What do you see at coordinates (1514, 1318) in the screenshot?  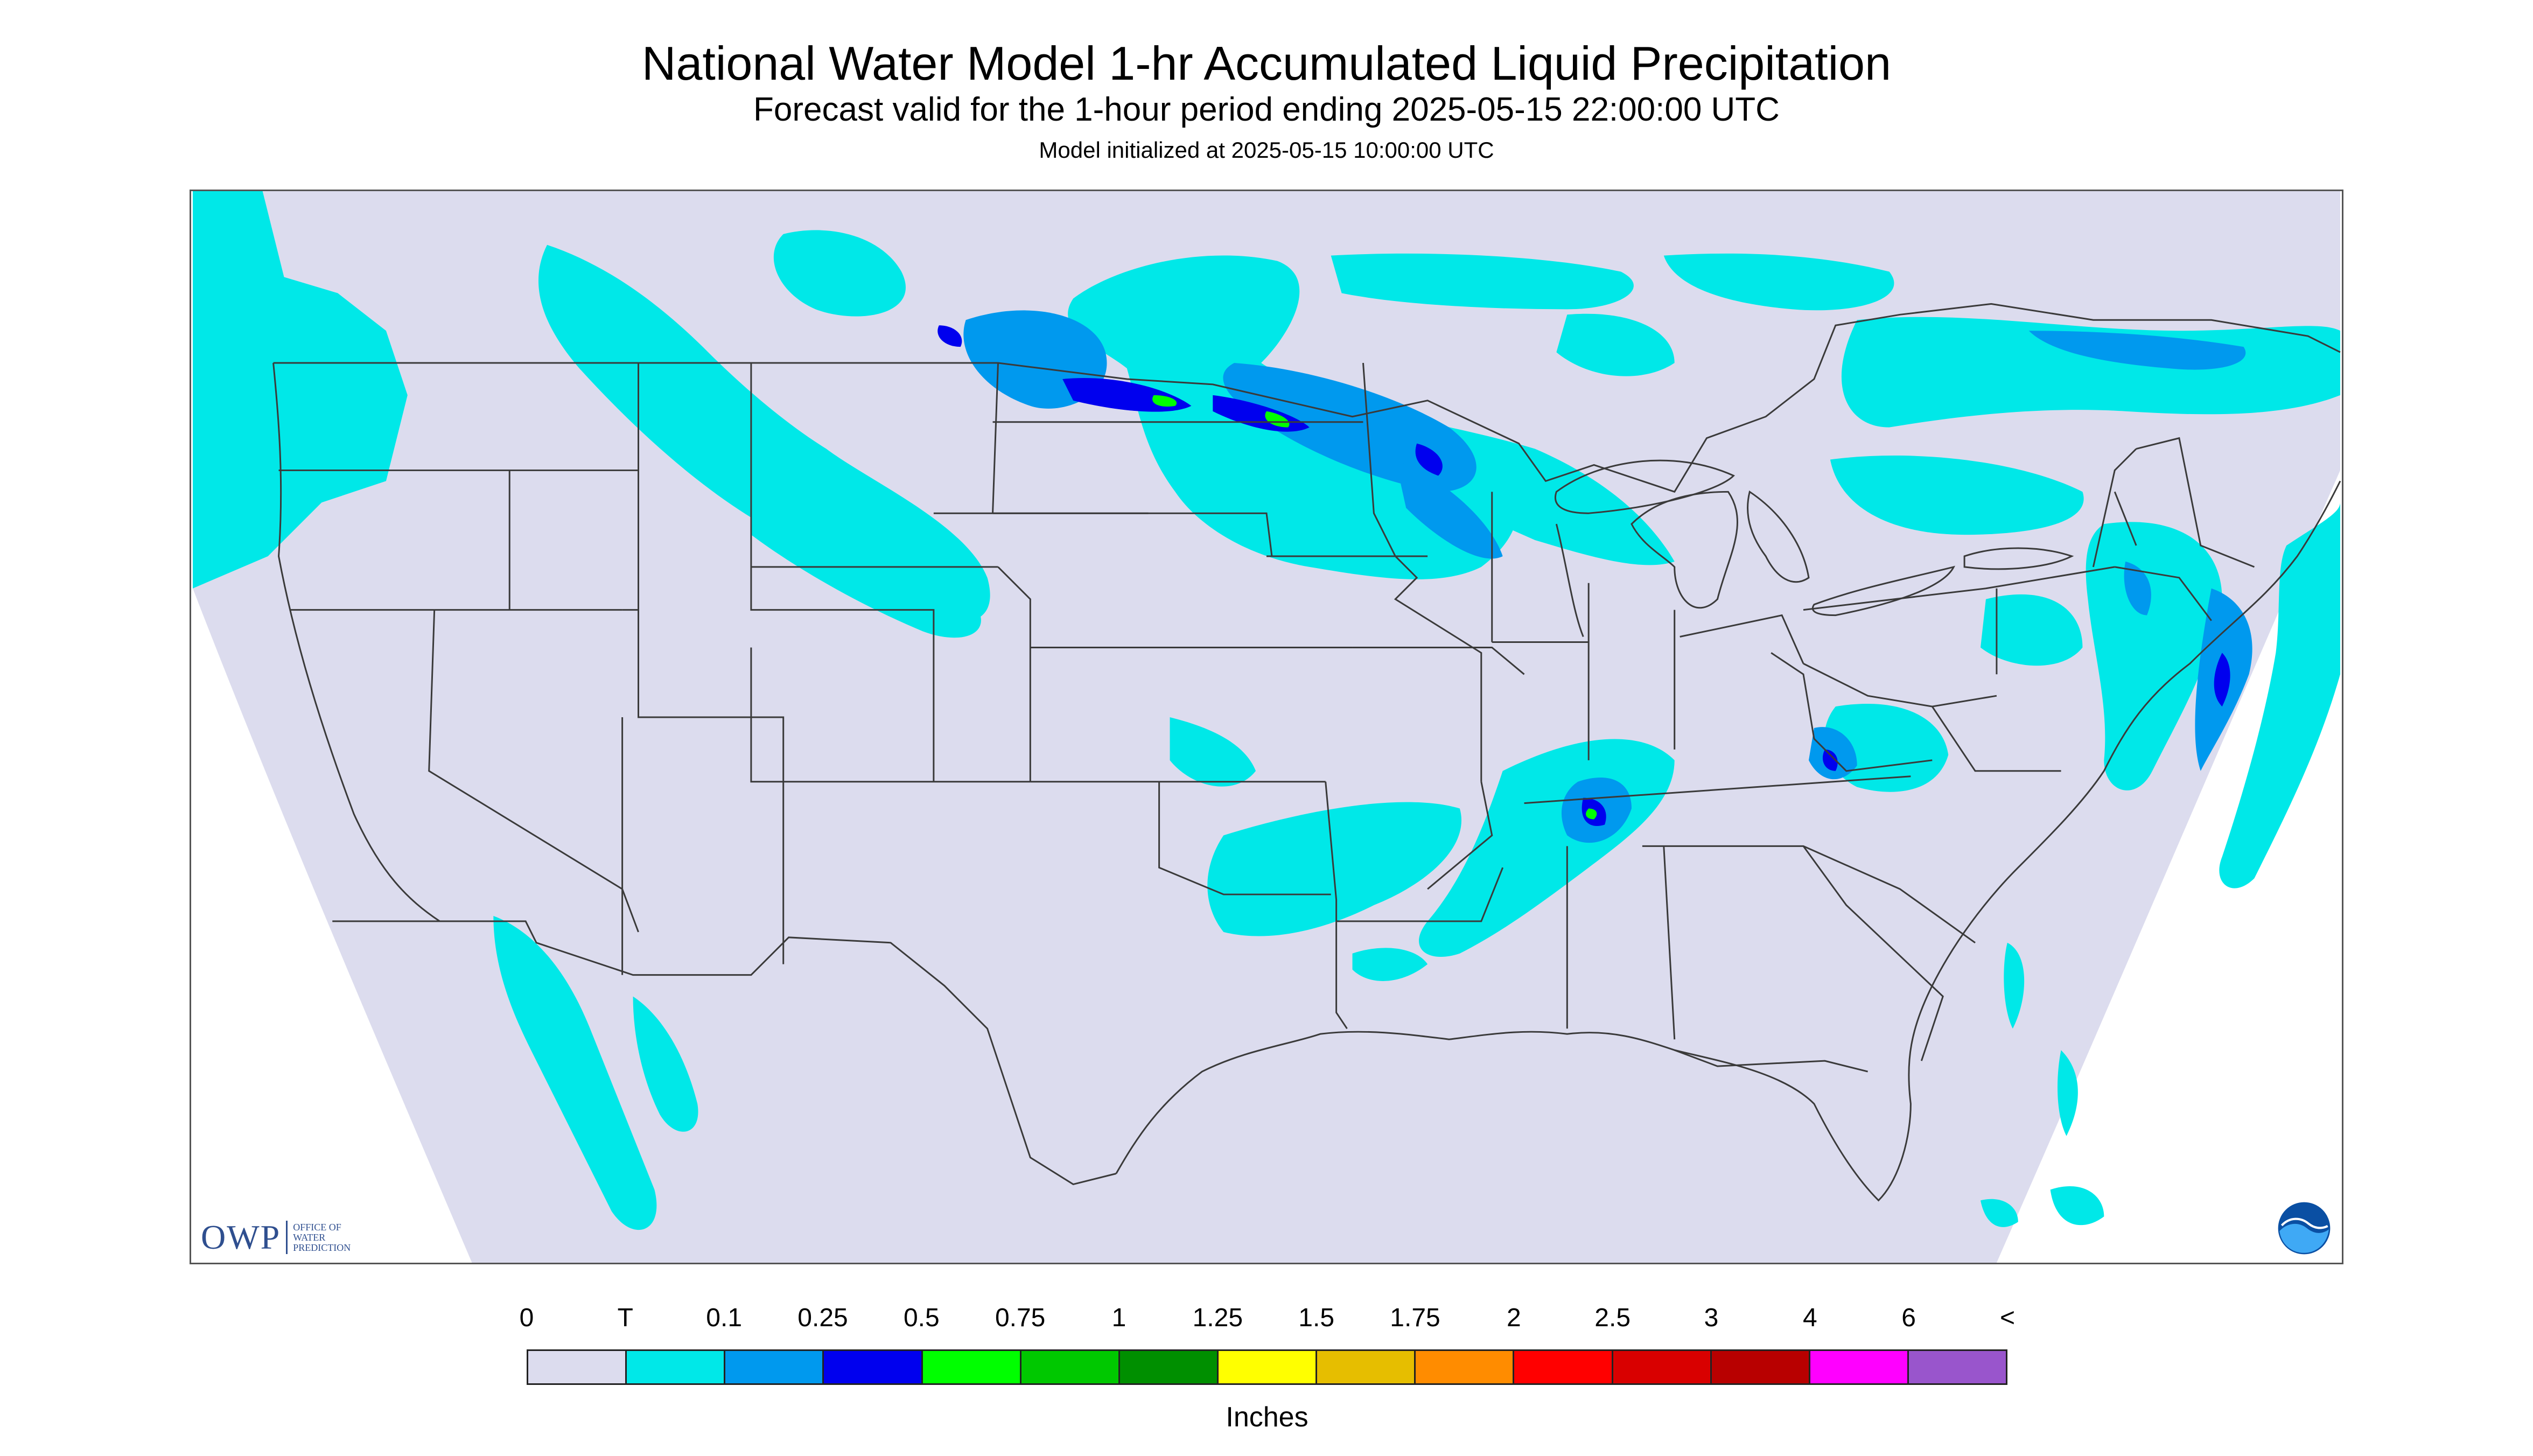 I see `legend-tick-label: 2` at bounding box center [1514, 1318].